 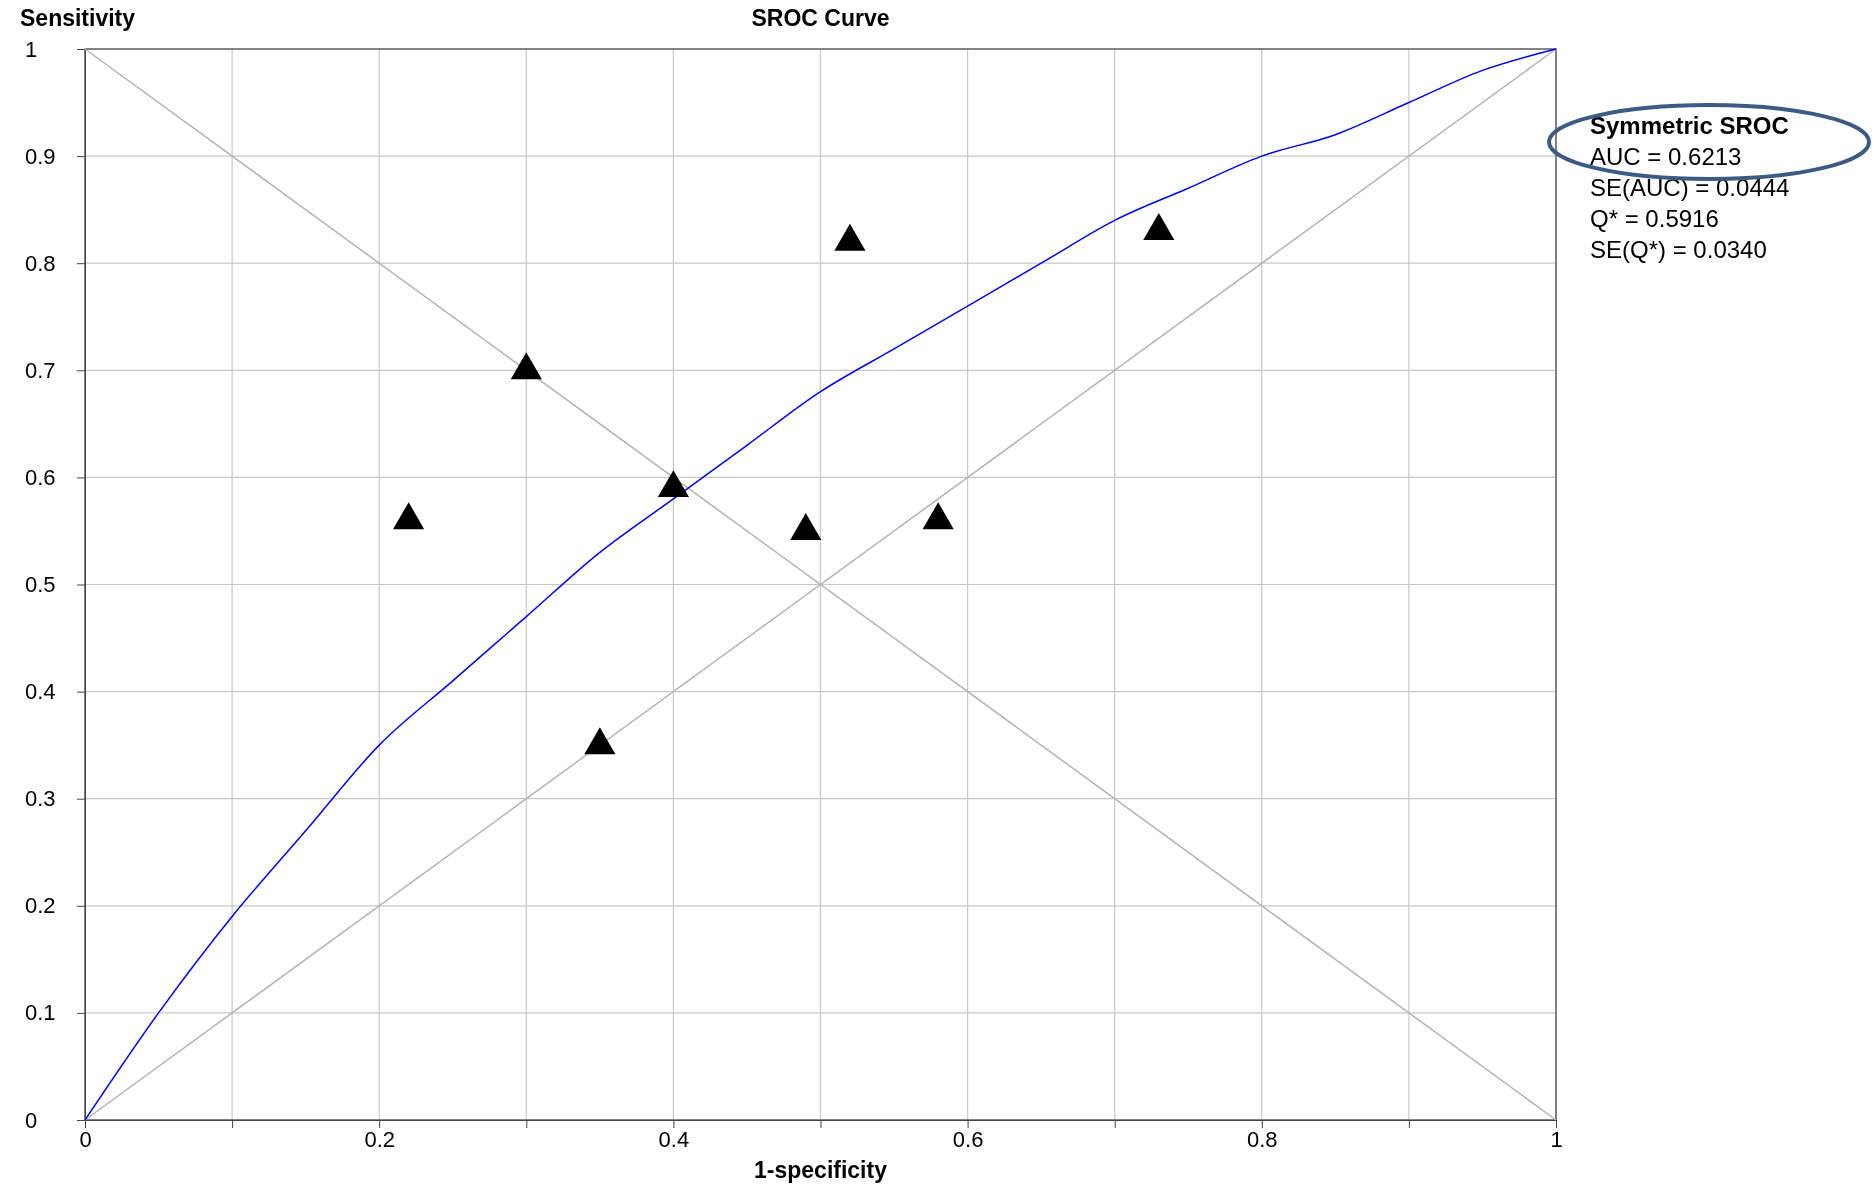 What do you see at coordinates (40, 477) in the screenshot?
I see `y-tick-label: 0.6` at bounding box center [40, 477].